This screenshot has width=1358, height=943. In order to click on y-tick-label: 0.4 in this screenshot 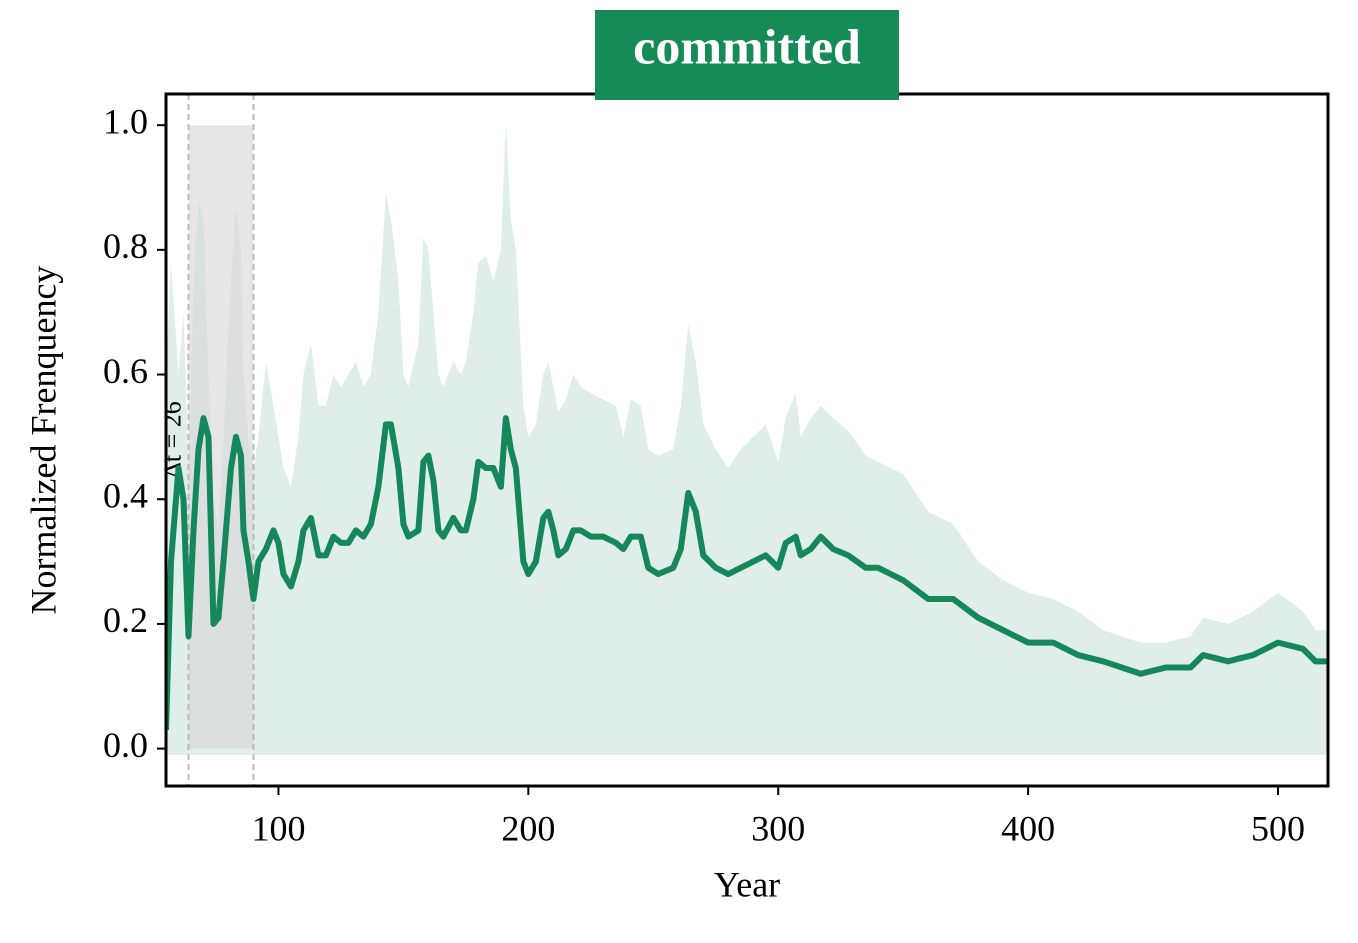, I will do `click(125, 495)`.